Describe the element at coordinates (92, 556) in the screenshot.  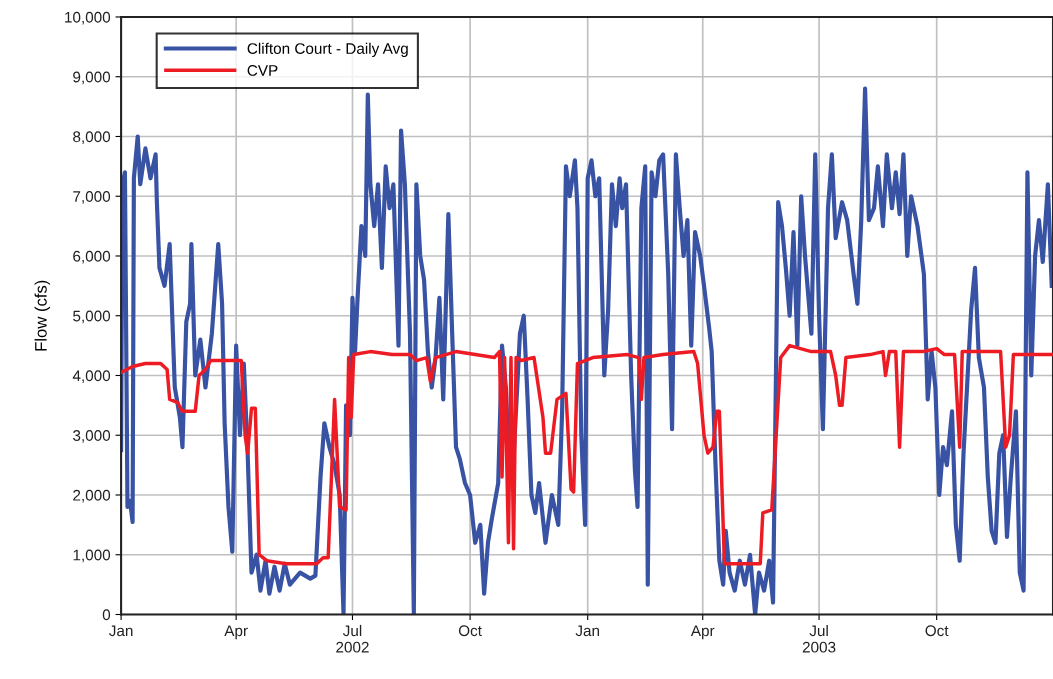
I see `y-tick-label: 1,000` at that location.